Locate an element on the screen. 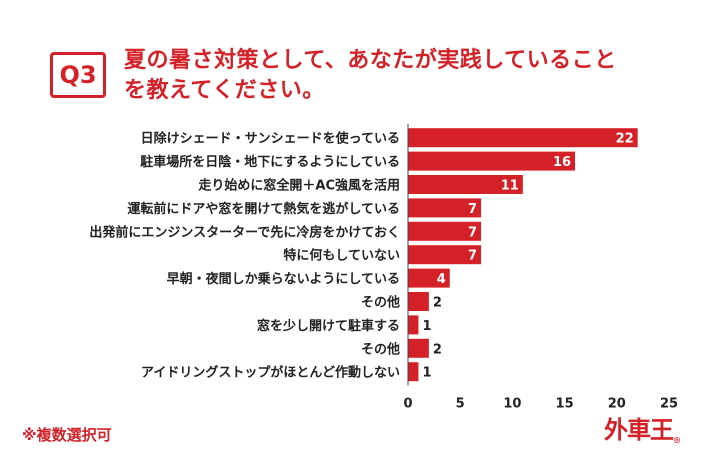 The width and height of the screenshot is (710, 474). x-tick-label-2: 10 is located at coordinates (512, 403).